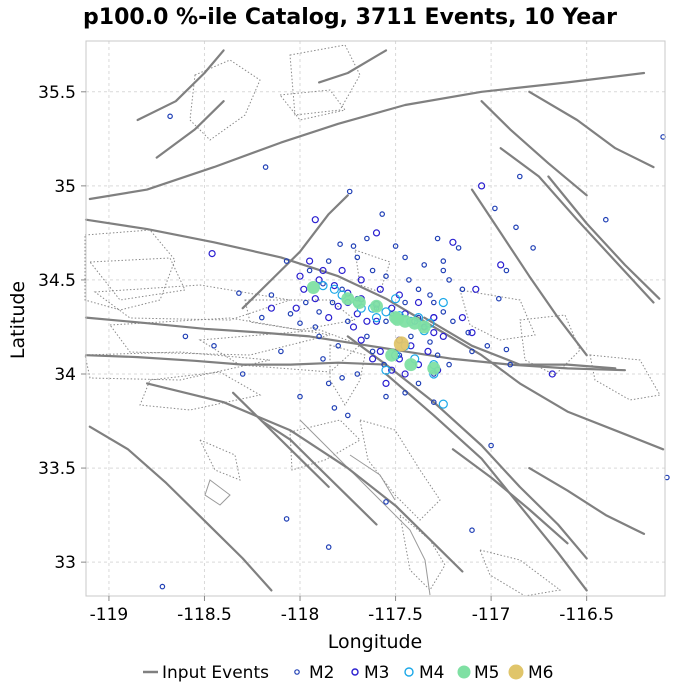  What do you see at coordinates (65, 187) in the screenshot?
I see `y-tick-label: 35` at bounding box center [65, 187].